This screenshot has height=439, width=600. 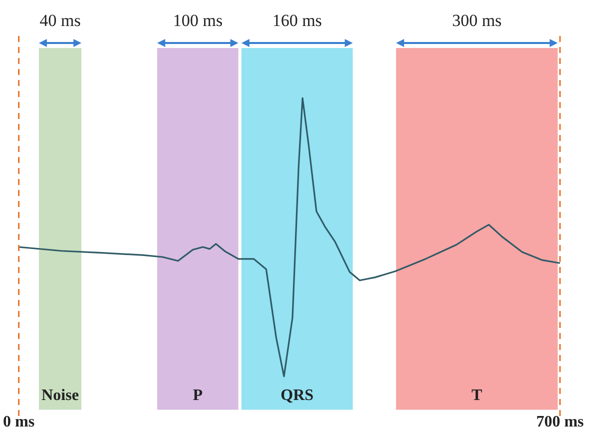 What do you see at coordinates (560, 422) in the screenshot?
I see `x-tick-label: 700 ms` at bounding box center [560, 422].